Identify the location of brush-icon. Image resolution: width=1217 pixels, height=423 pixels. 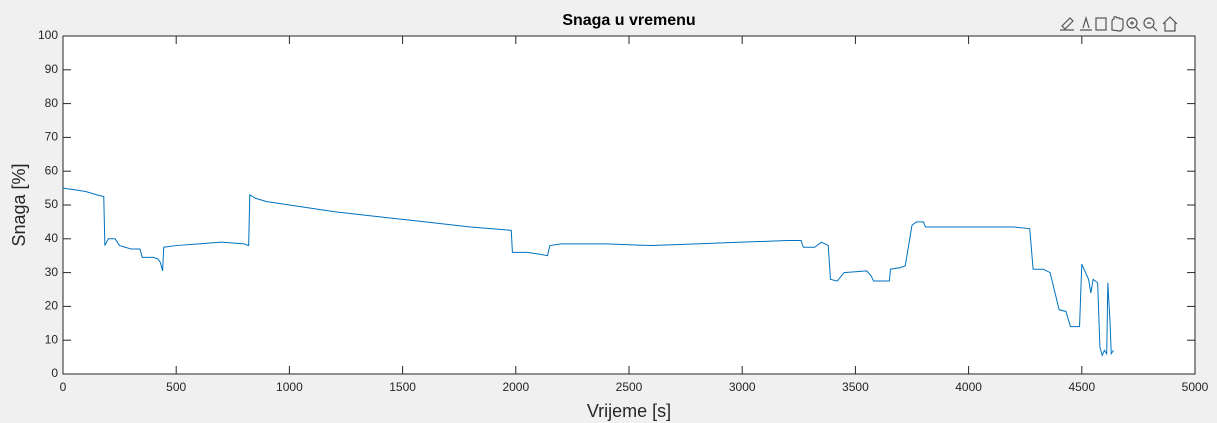
(1067, 24).